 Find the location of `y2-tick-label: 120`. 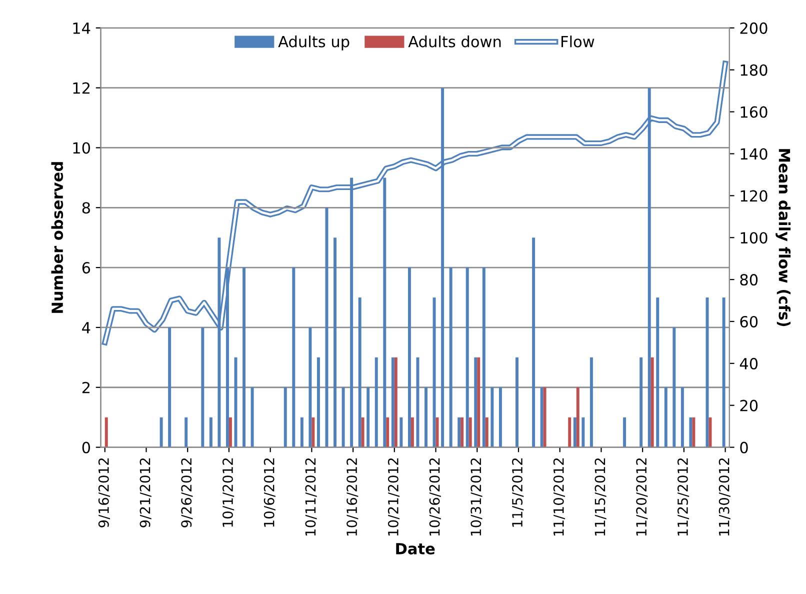

y2-tick-label: 120 is located at coordinates (754, 196).